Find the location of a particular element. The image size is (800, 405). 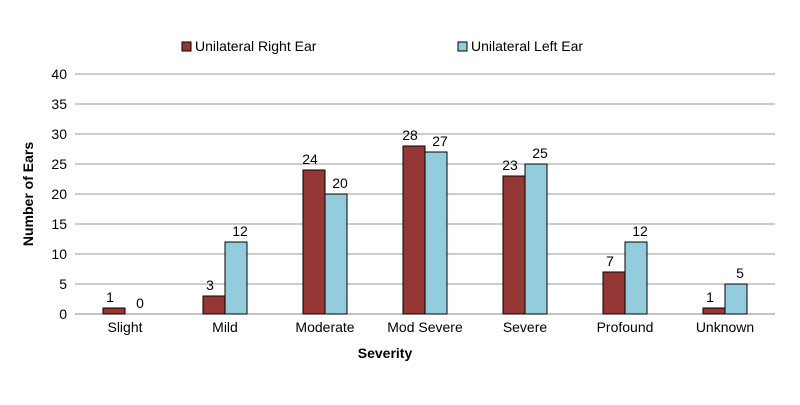

y-tick-label: 0 is located at coordinates (63, 314).